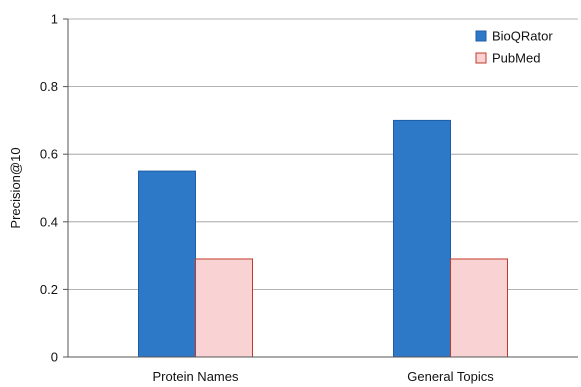 The image size is (581, 387). Describe the element at coordinates (54, 188) in the screenshot. I see `y-tick-labels: 0 0.2 0.4 0.6 0.8 1` at that location.